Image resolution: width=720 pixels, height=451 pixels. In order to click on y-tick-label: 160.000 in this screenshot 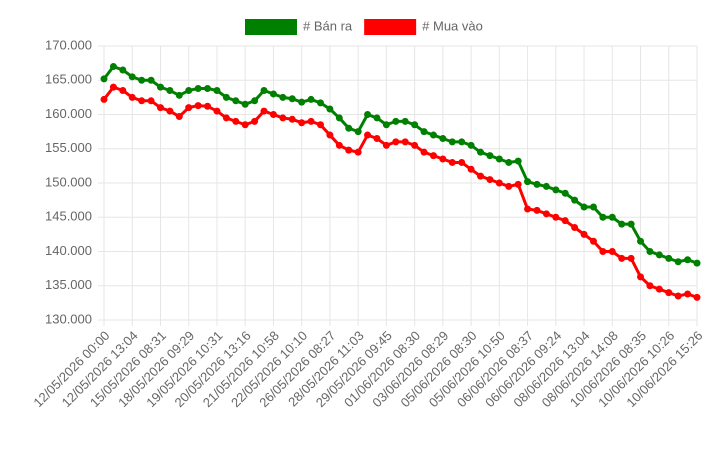, I will do `click(68, 113)`.